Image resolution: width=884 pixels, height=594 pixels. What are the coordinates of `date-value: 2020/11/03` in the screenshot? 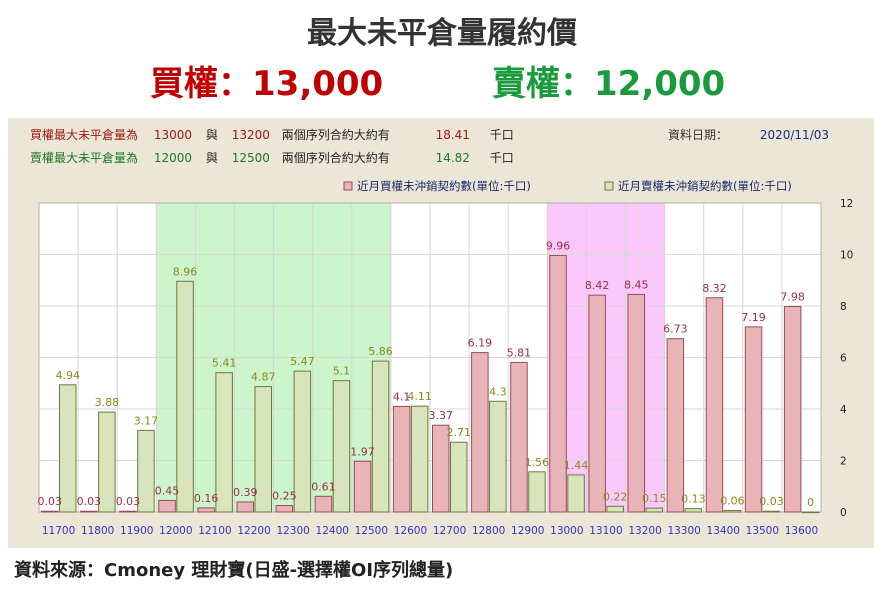 It's located at (794, 135).